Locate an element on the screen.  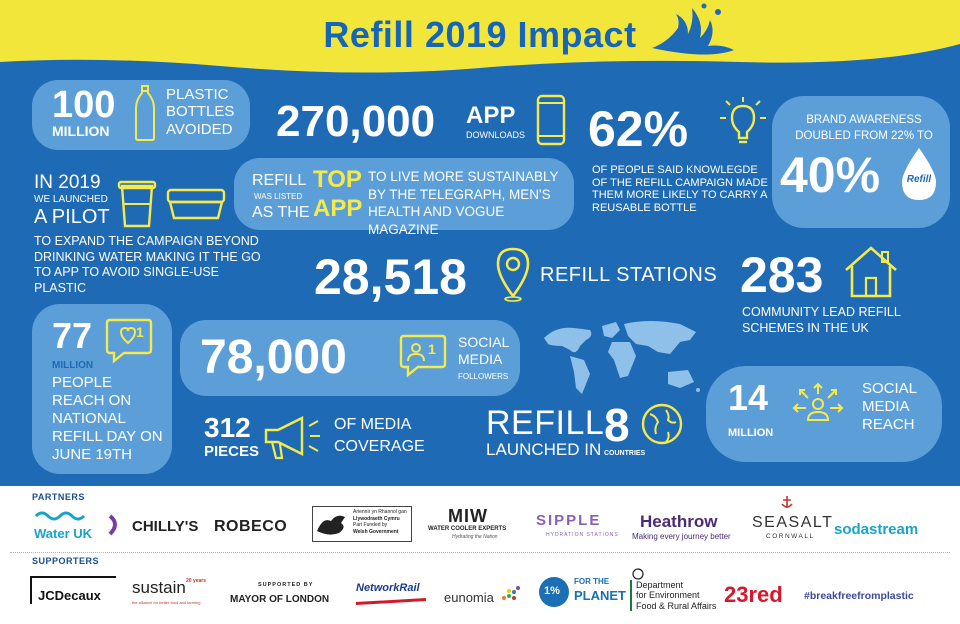
like-badge: 1 is located at coordinates (140, 332).